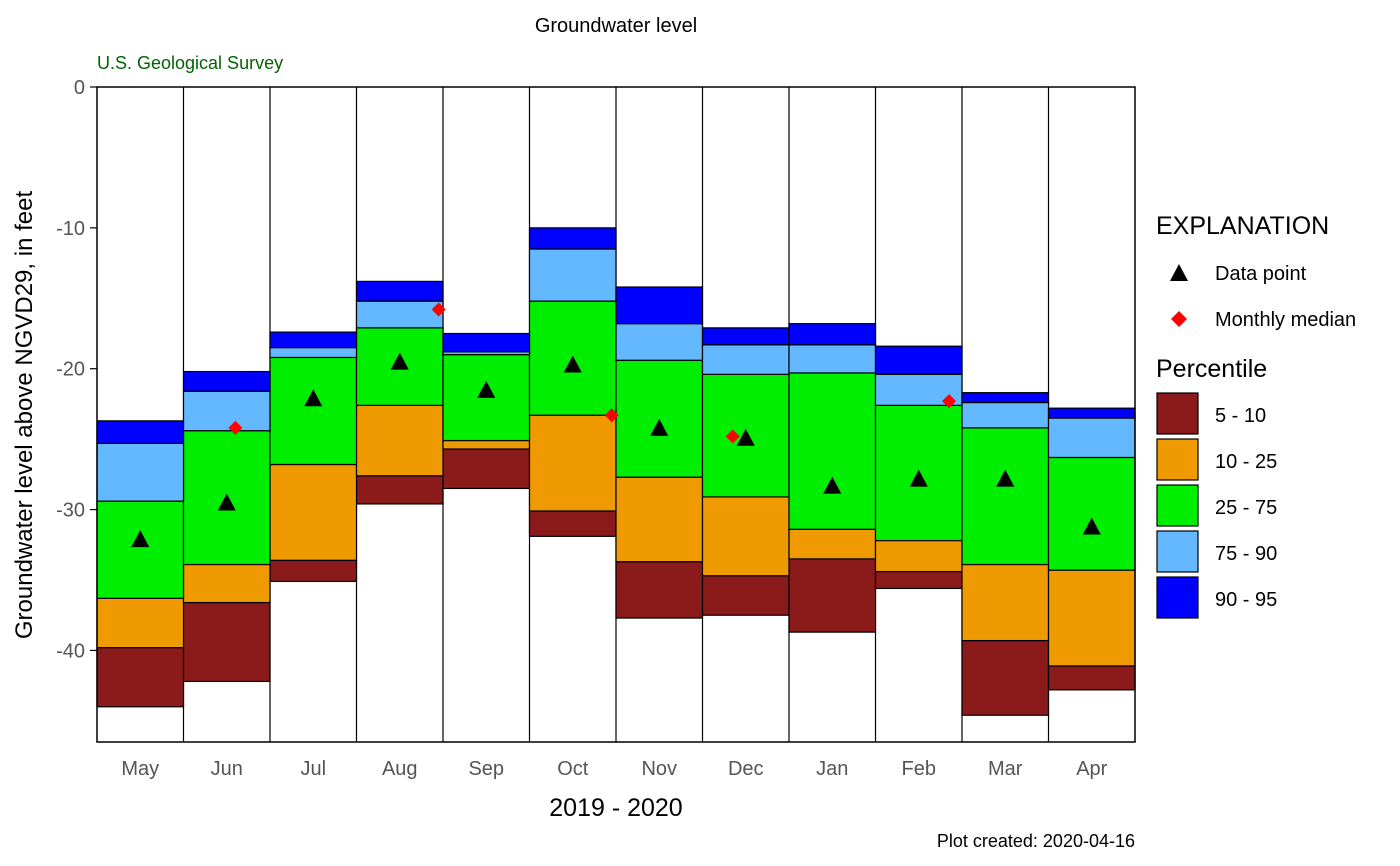 Image resolution: width=1400 pixels, height=866 pixels. Describe the element at coordinates (400, 769) in the screenshot. I see `x-tick-label: Aug` at that location.